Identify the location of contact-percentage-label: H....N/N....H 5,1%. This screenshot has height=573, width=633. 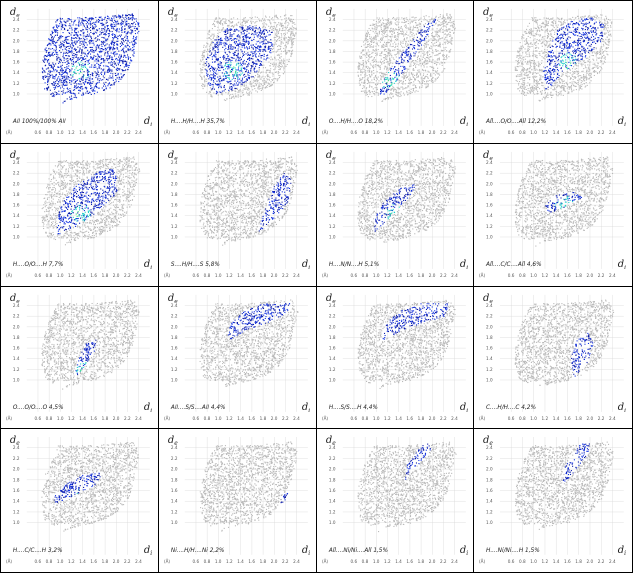
(353, 265).